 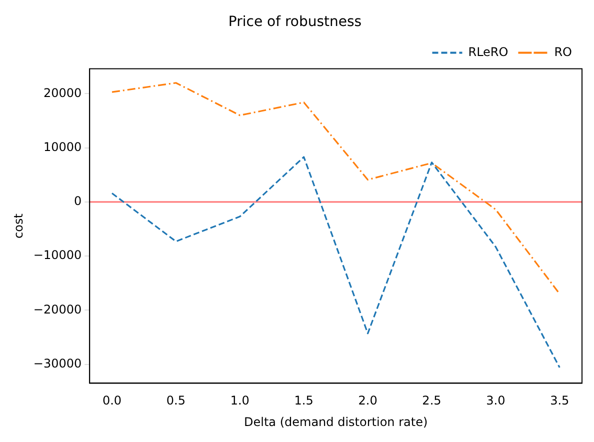 I want to click on x-tick-label: 2.0, so click(x=368, y=401).